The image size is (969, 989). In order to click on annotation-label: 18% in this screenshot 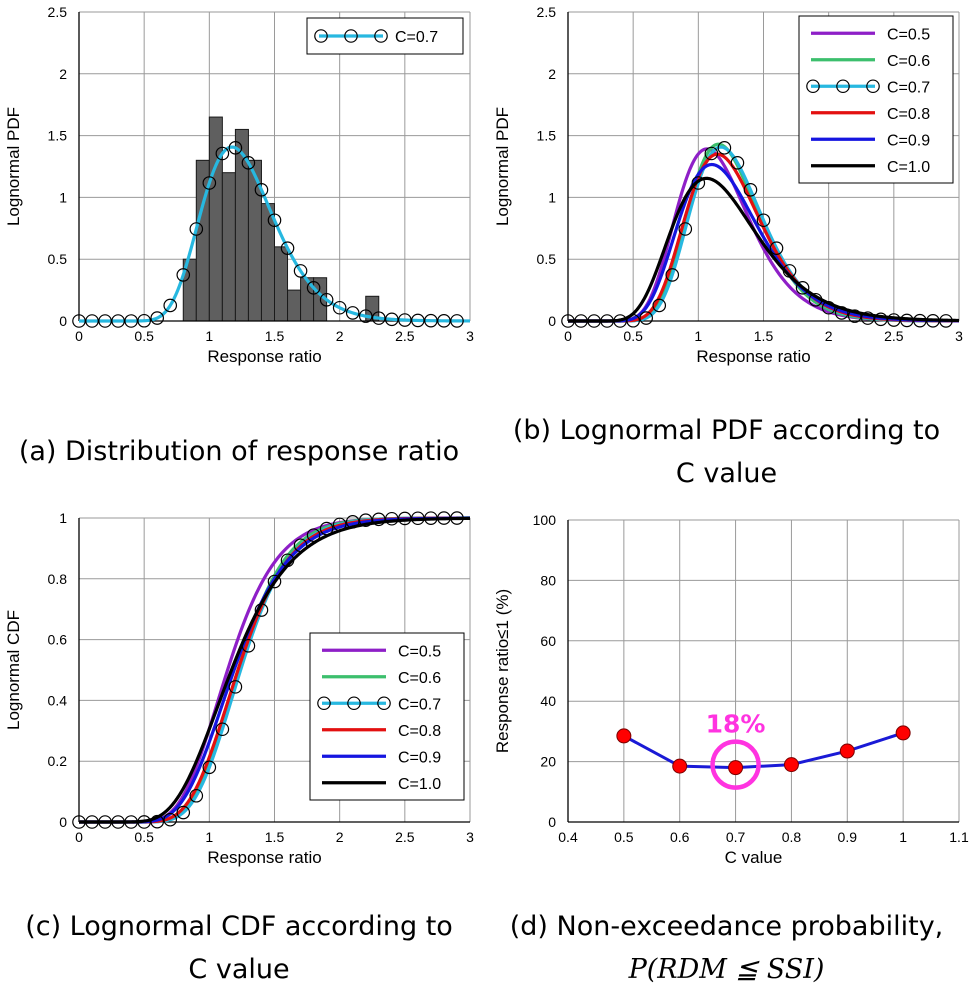, I will do `click(736, 724)`.